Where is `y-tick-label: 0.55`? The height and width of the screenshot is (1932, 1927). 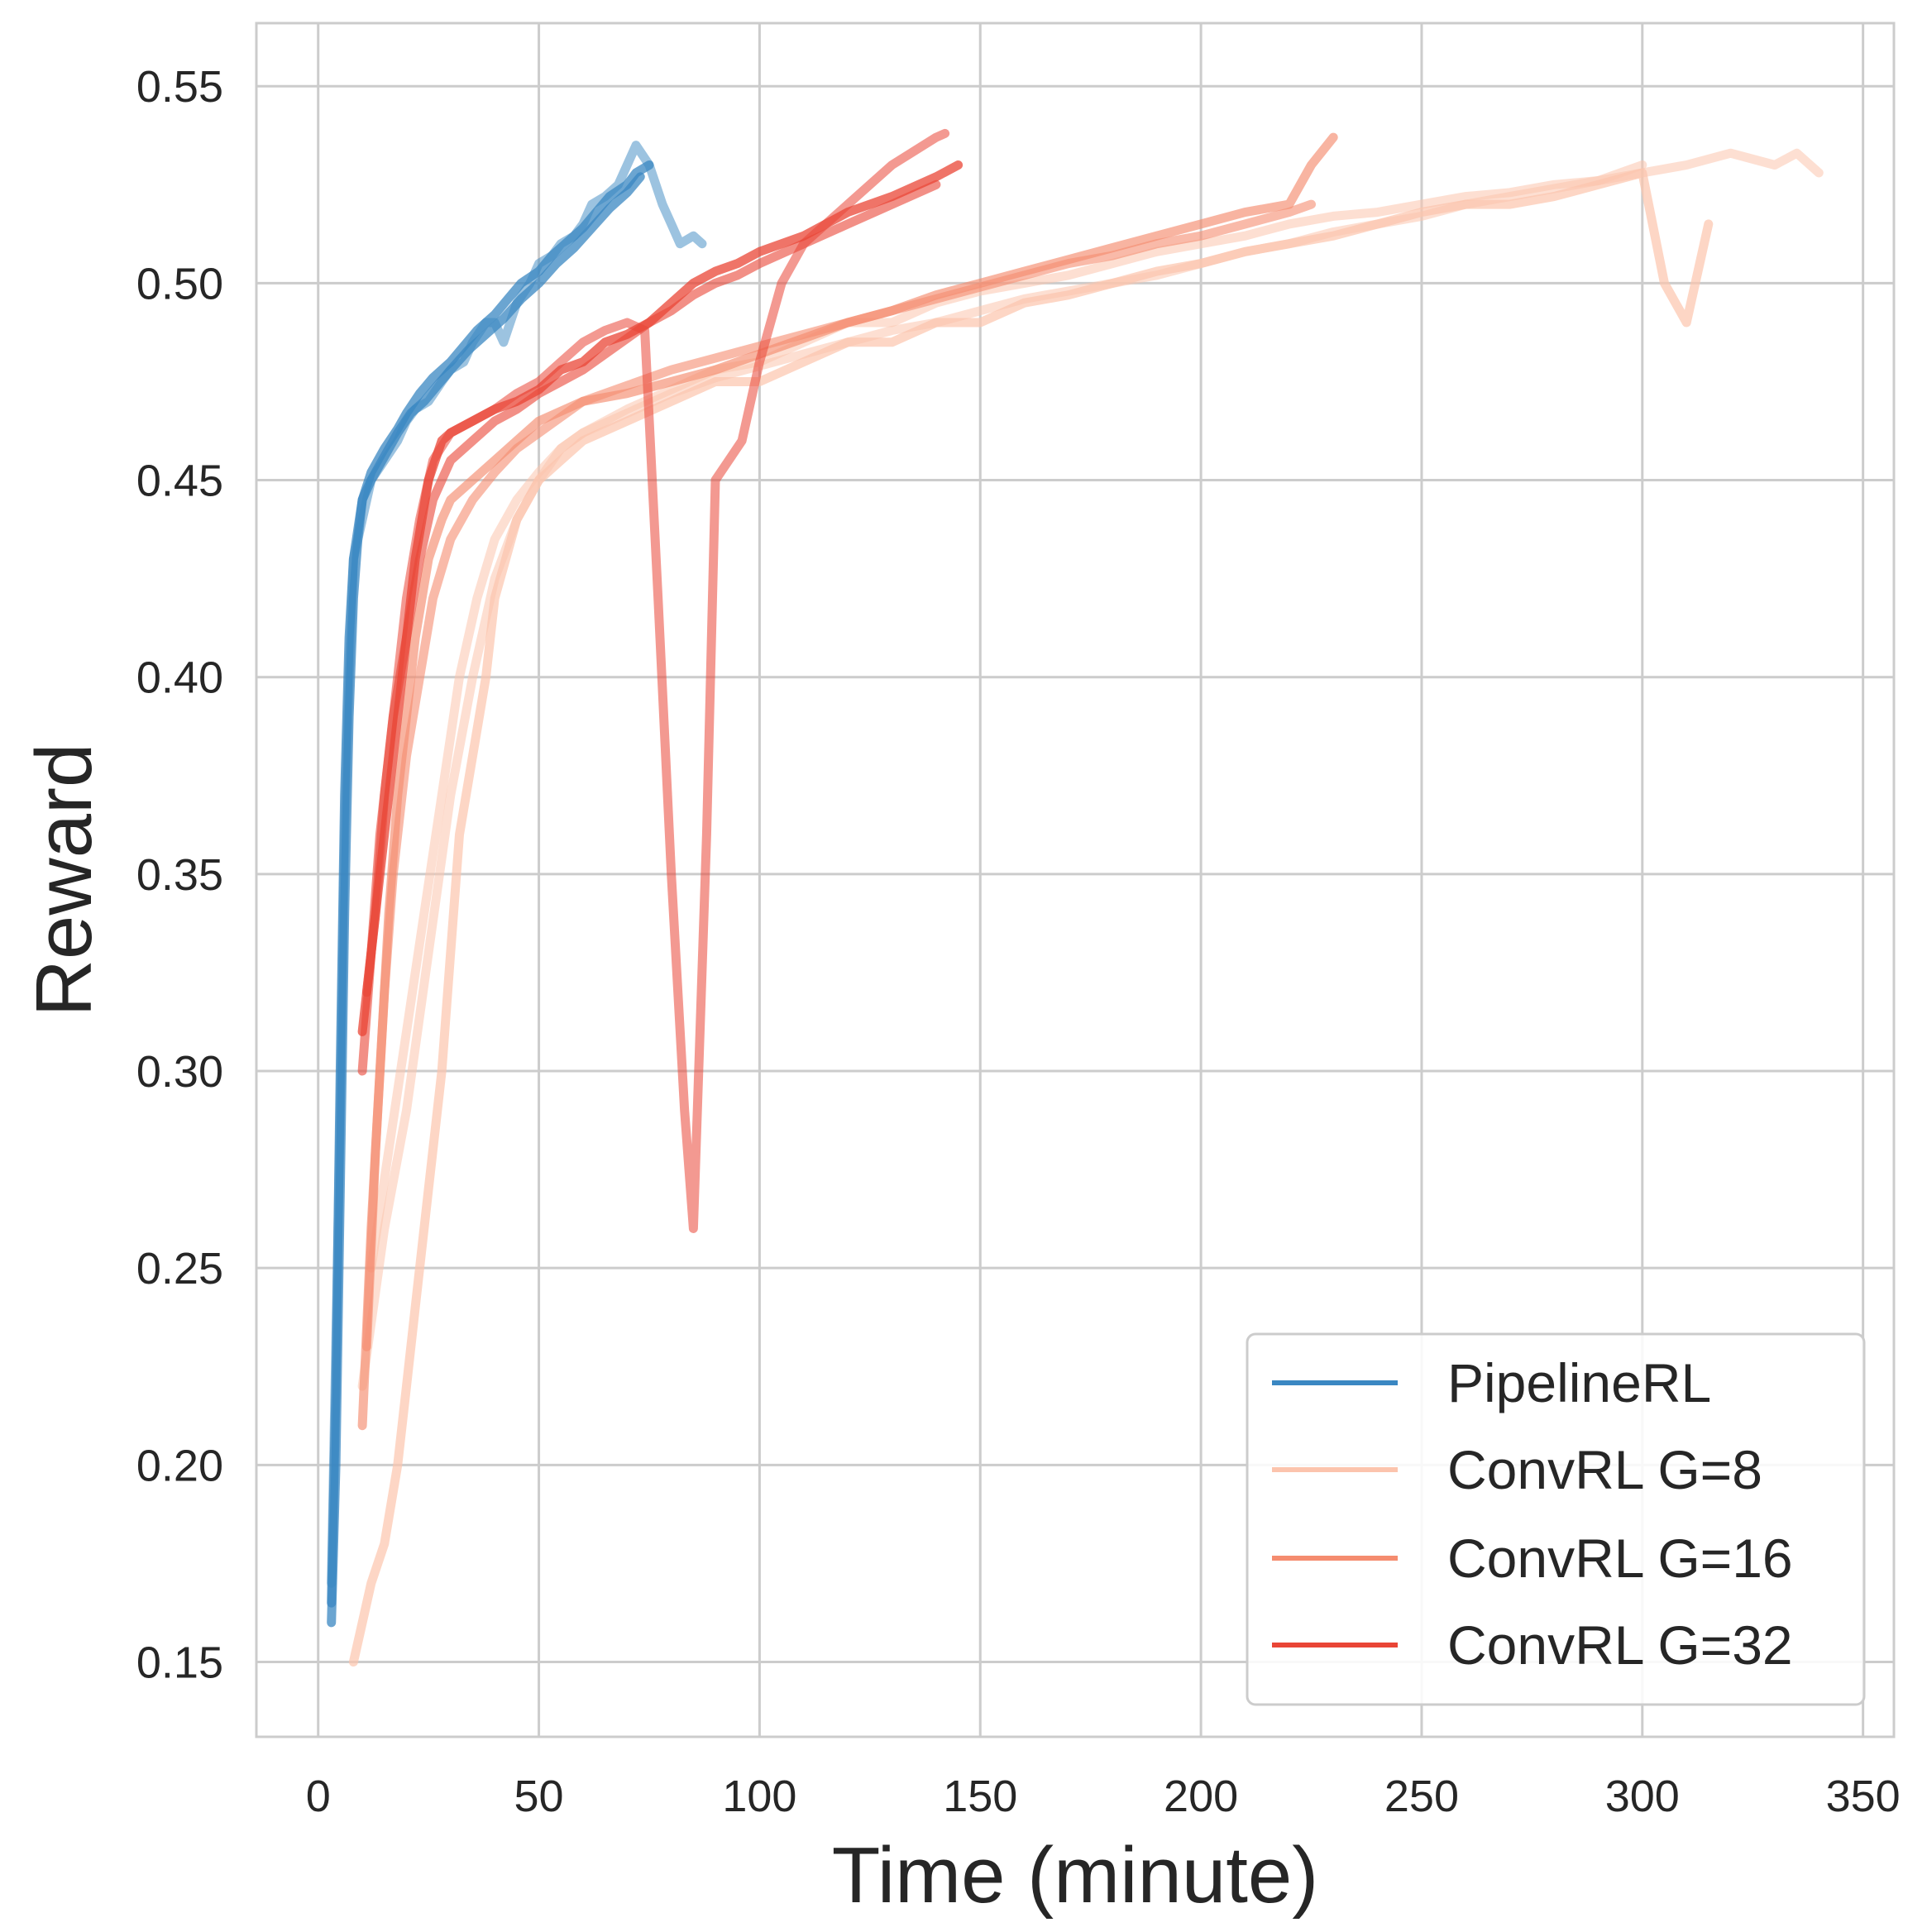
y-tick-label: 0.55 is located at coordinates (179, 87).